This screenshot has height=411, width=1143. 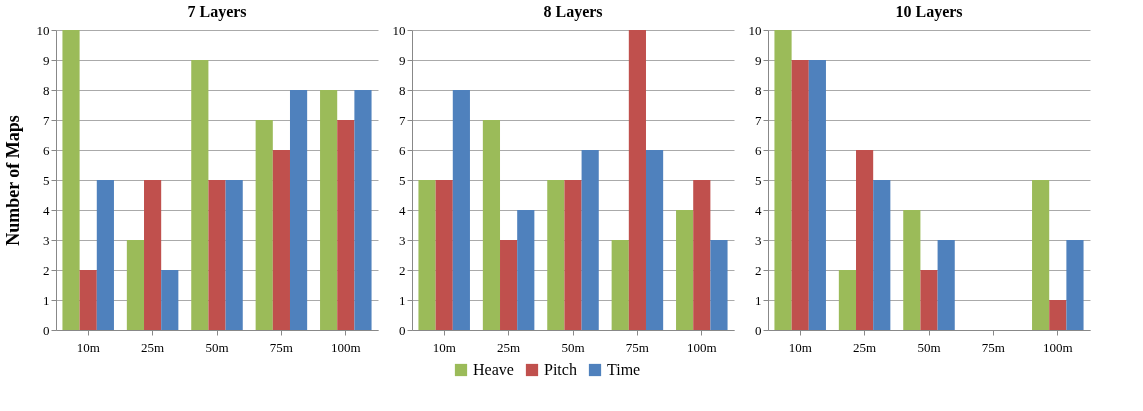 What do you see at coordinates (624, 369) in the screenshot?
I see `legend-label: Time` at bounding box center [624, 369].